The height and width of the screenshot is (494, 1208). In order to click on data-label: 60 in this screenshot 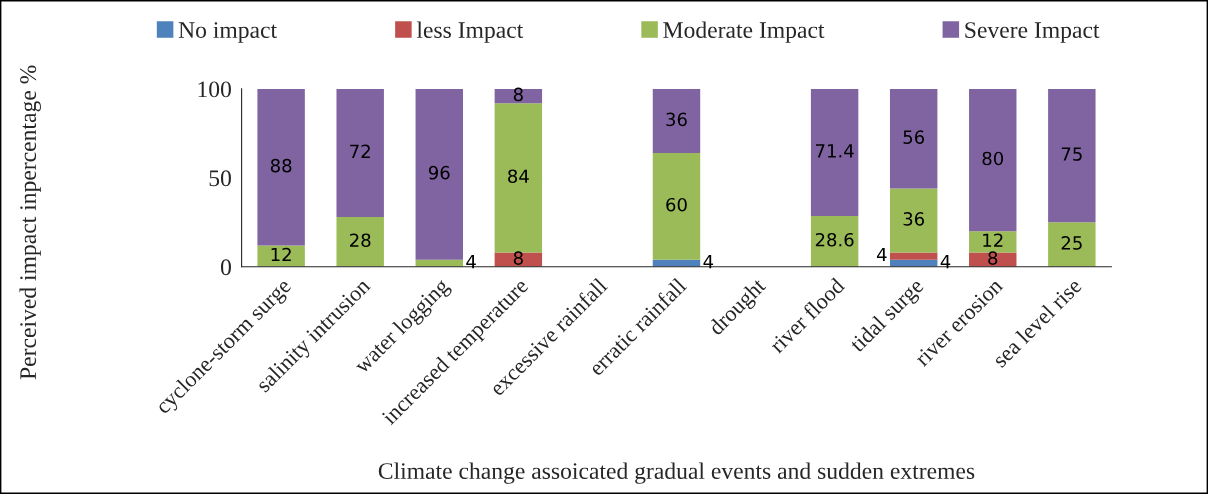, I will do `click(676, 204)`.